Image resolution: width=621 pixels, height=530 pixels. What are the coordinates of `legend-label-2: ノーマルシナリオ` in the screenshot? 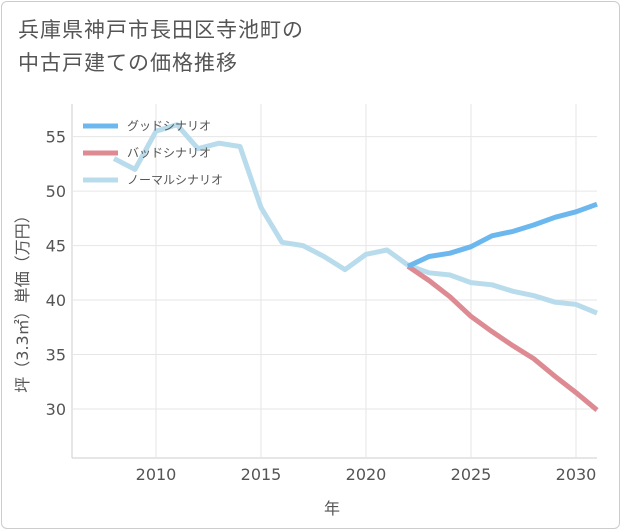 It's located at (175, 180).